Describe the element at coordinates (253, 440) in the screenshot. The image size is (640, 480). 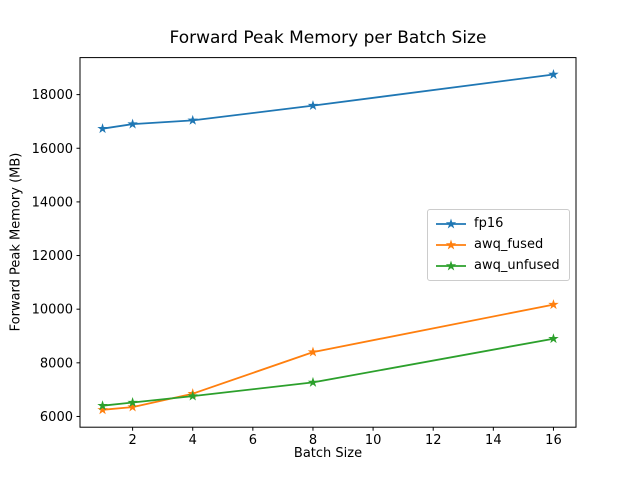
I see `x-tick-label: 6` at that location.